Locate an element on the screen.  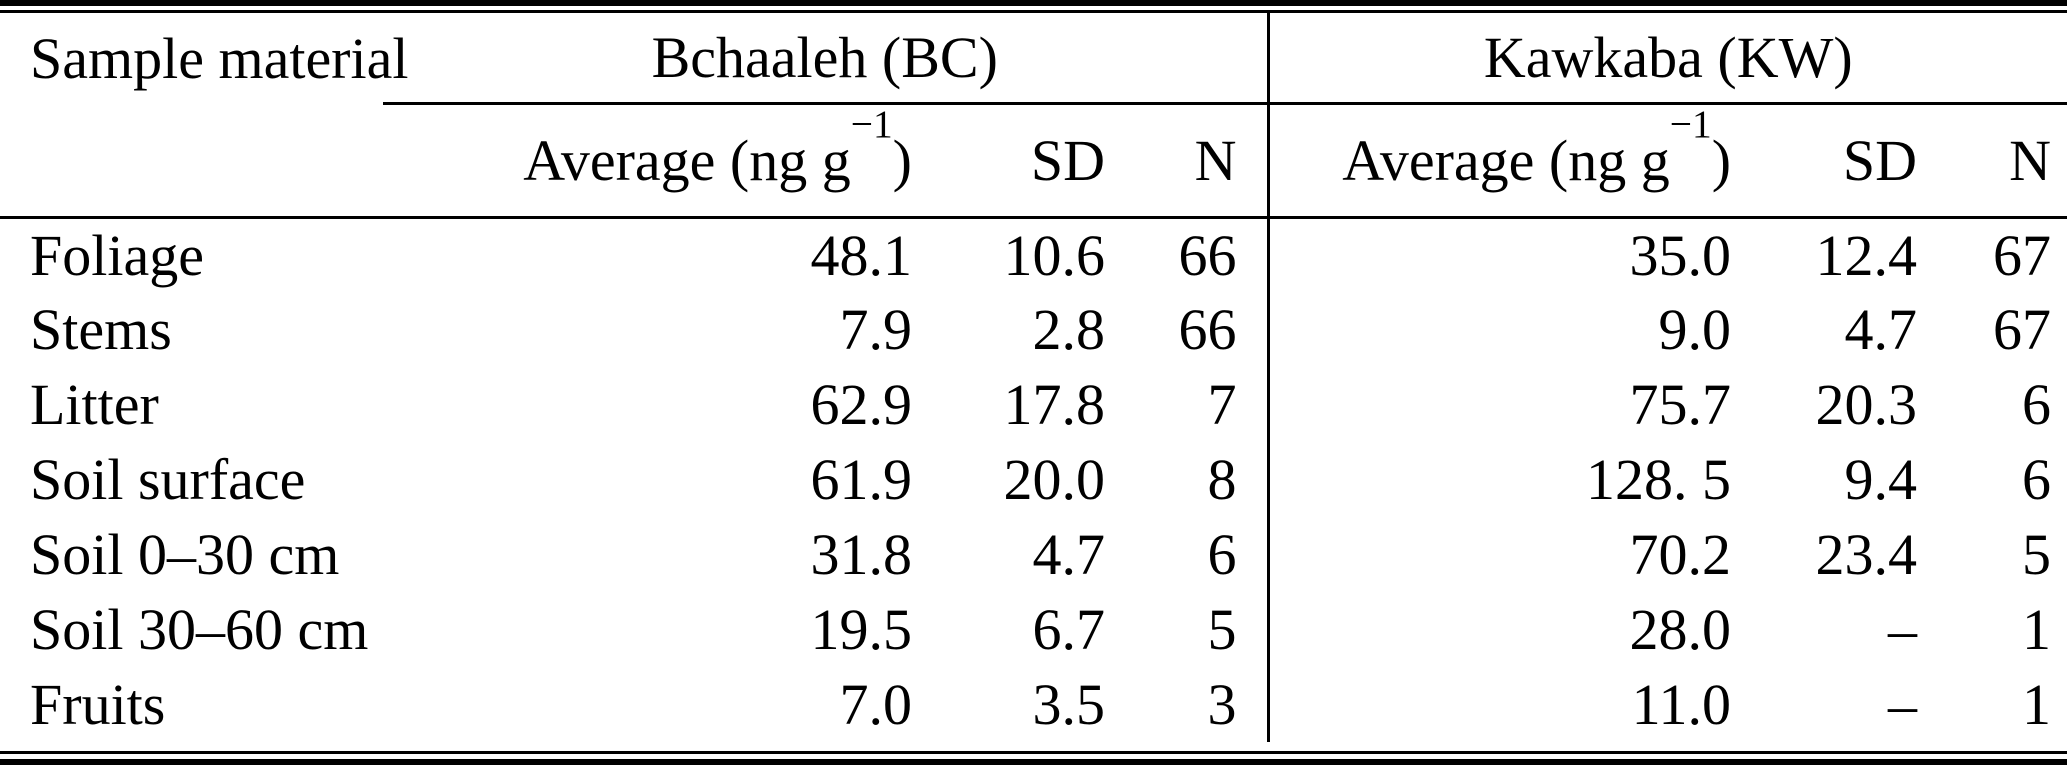
bc-average-cell: 61.9 is located at coordinates (861, 479).